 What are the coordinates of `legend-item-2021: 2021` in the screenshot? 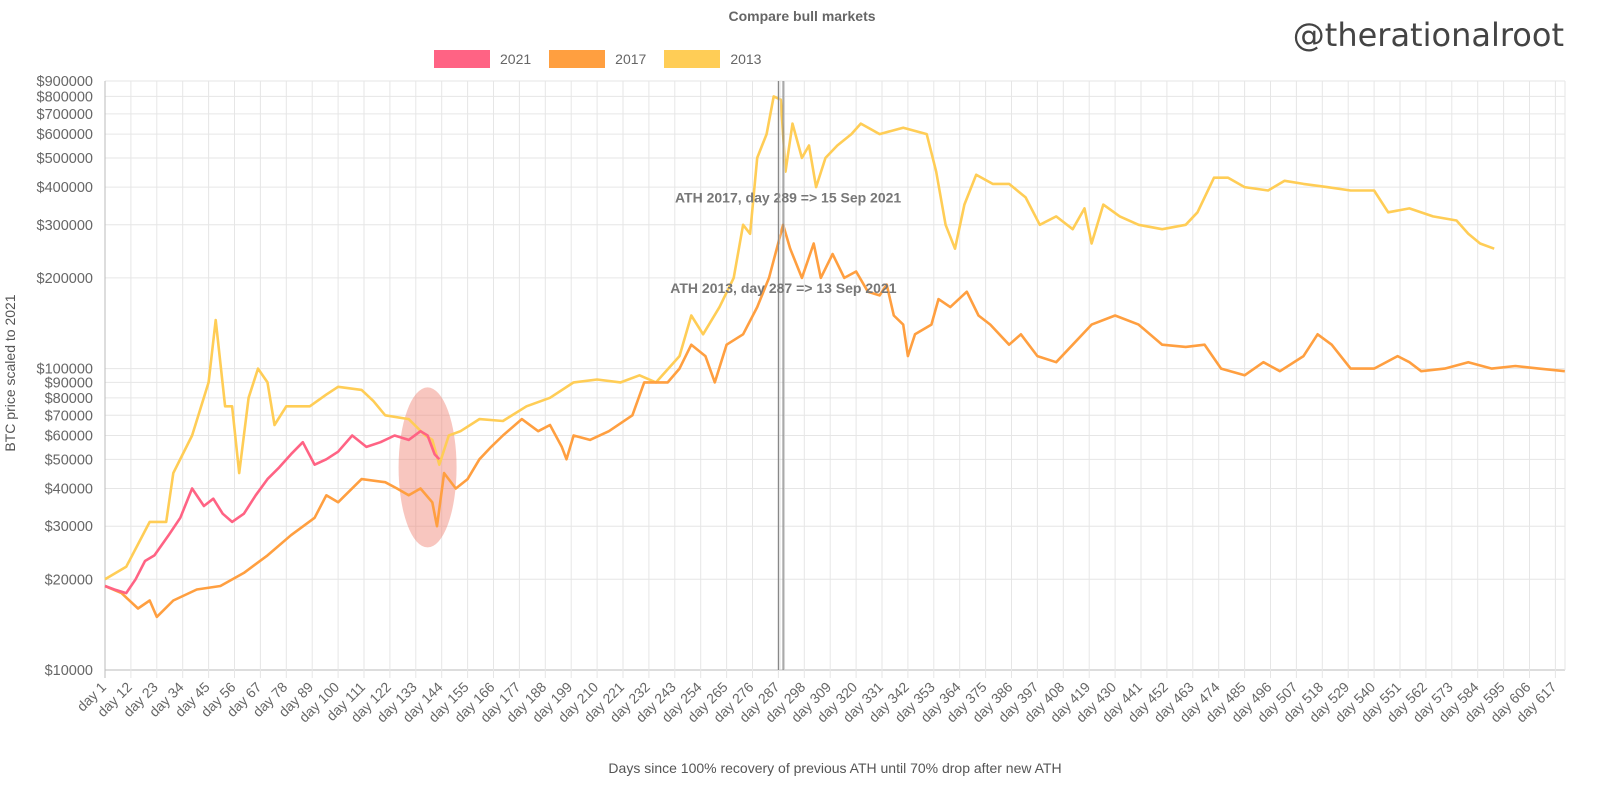 It's located at (482, 59).